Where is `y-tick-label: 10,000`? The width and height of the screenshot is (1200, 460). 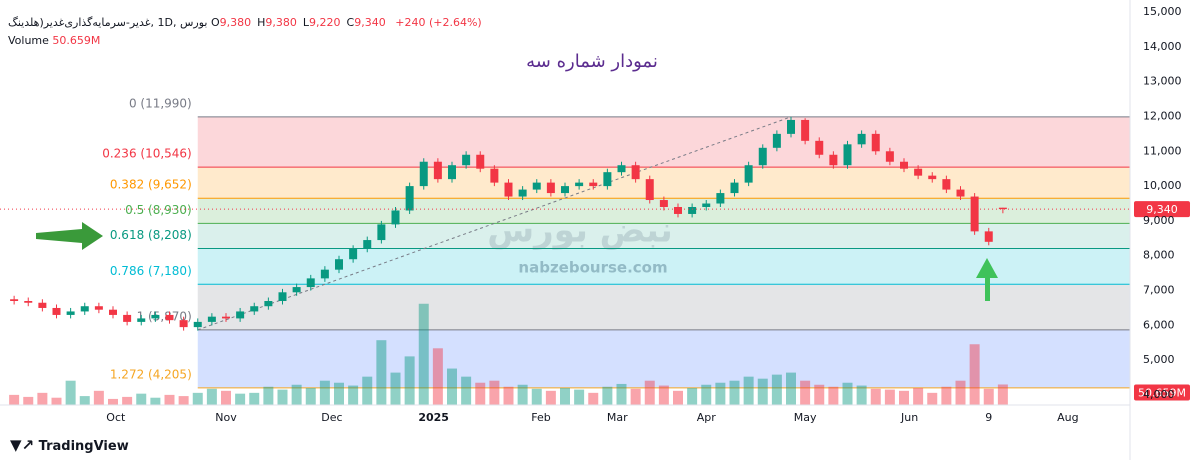 y-tick-label: 10,000 is located at coordinates (1162, 185).